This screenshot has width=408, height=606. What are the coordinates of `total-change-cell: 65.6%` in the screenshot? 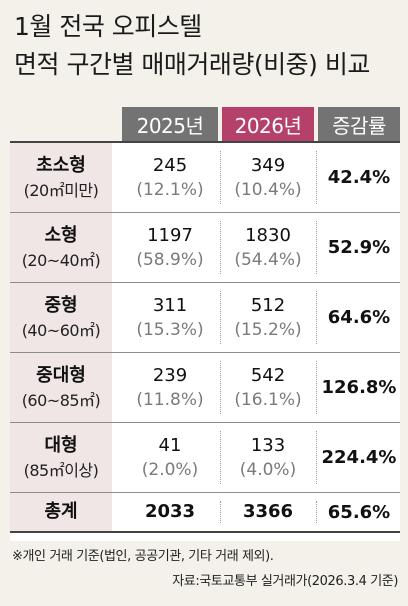 It's located at (359, 512).